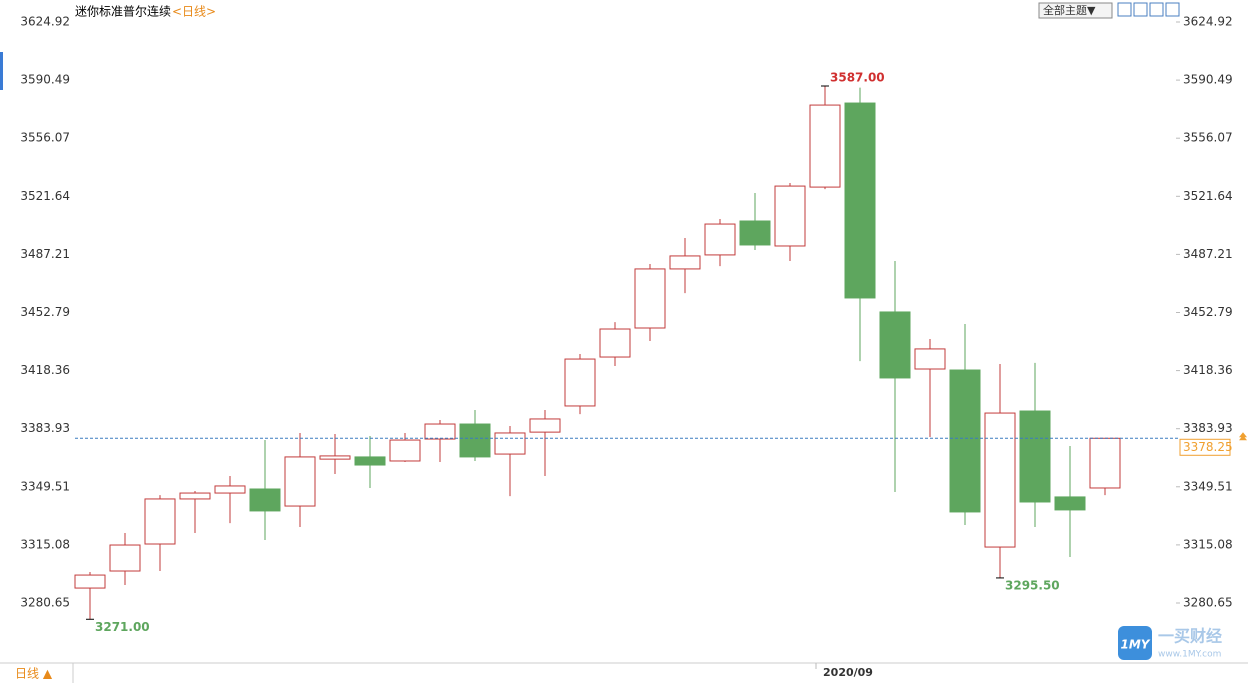  What do you see at coordinates (1208, 196) in the screenshot?
I see `y-tick-label-right: 3521.64` at bounding box center [1208, 196].